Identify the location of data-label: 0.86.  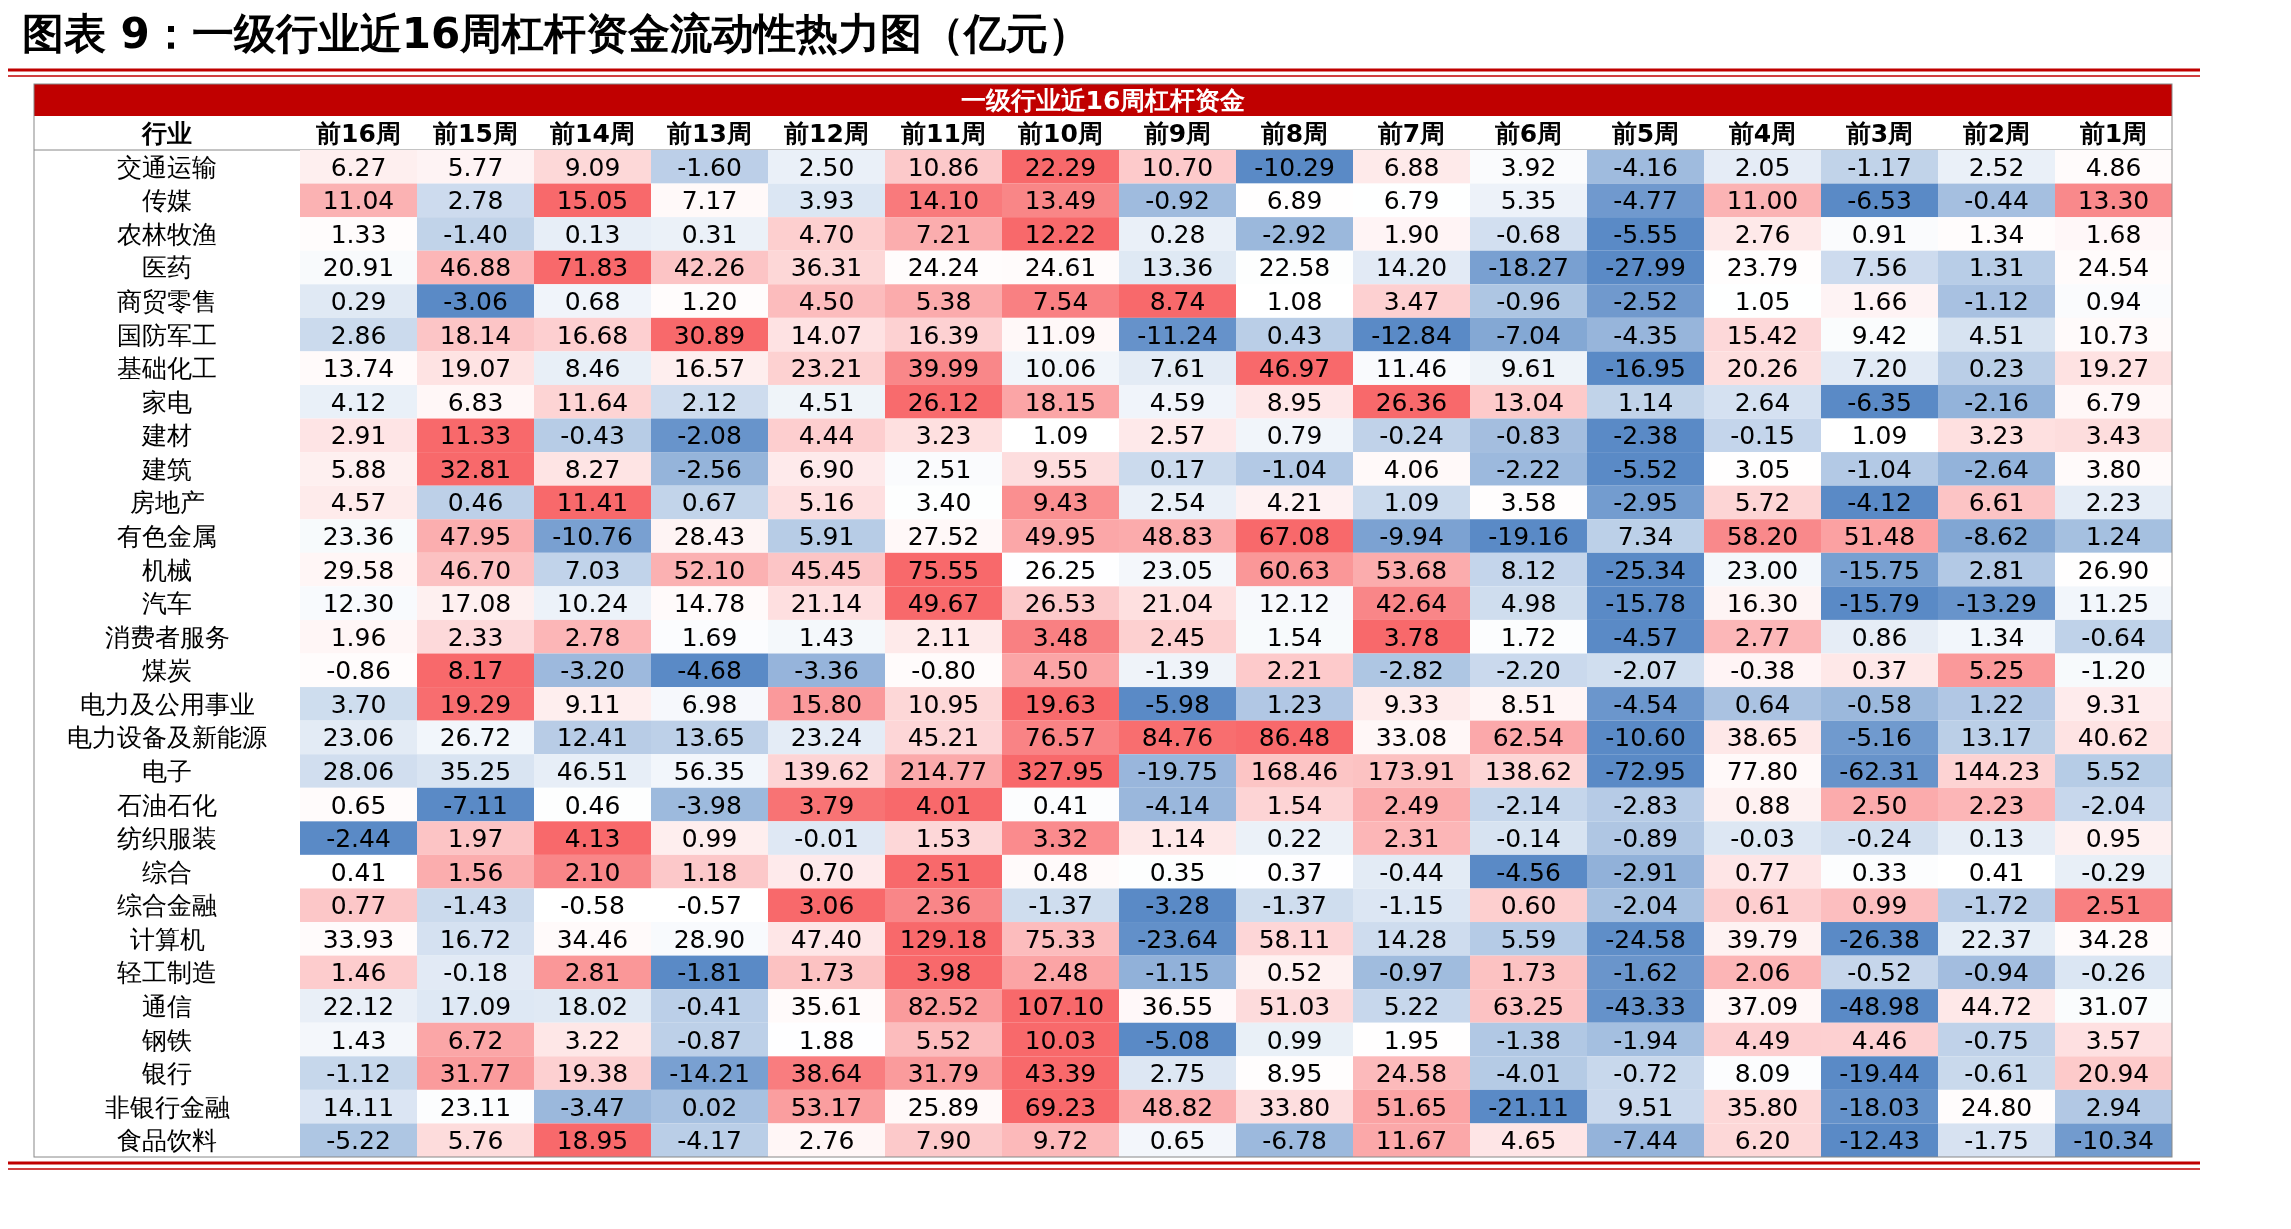
(1879, 637).